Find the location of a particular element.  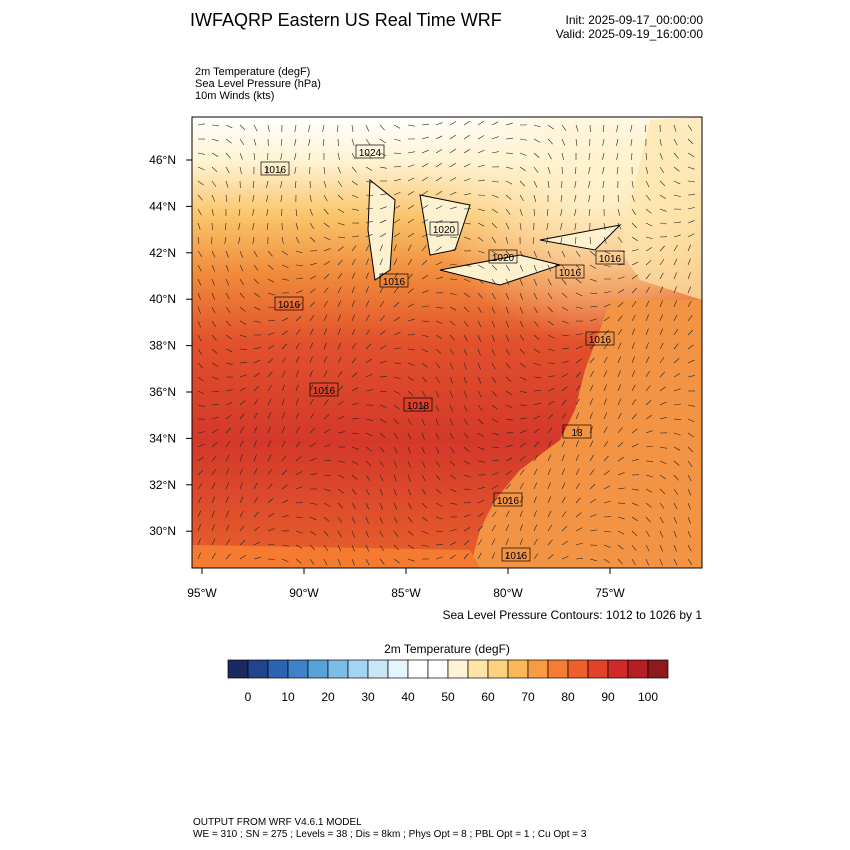

lon-label: 85°W is located at coordinates (406, 593).